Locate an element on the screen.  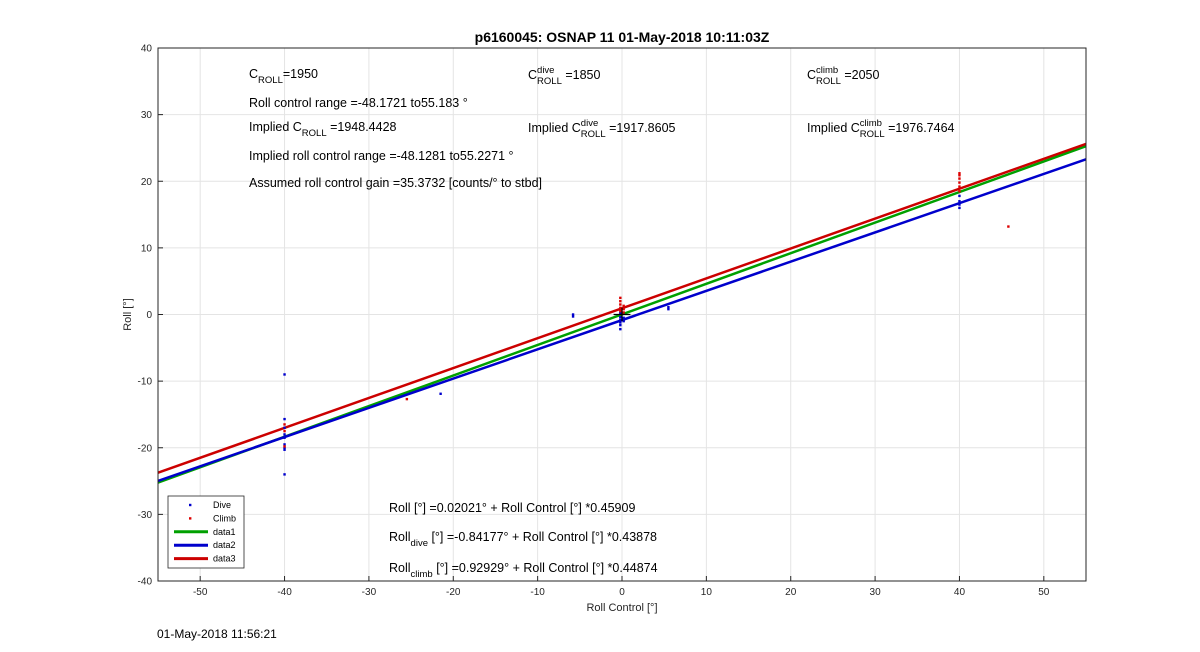
legend-marker-dive is located at coordinates (190, 505).